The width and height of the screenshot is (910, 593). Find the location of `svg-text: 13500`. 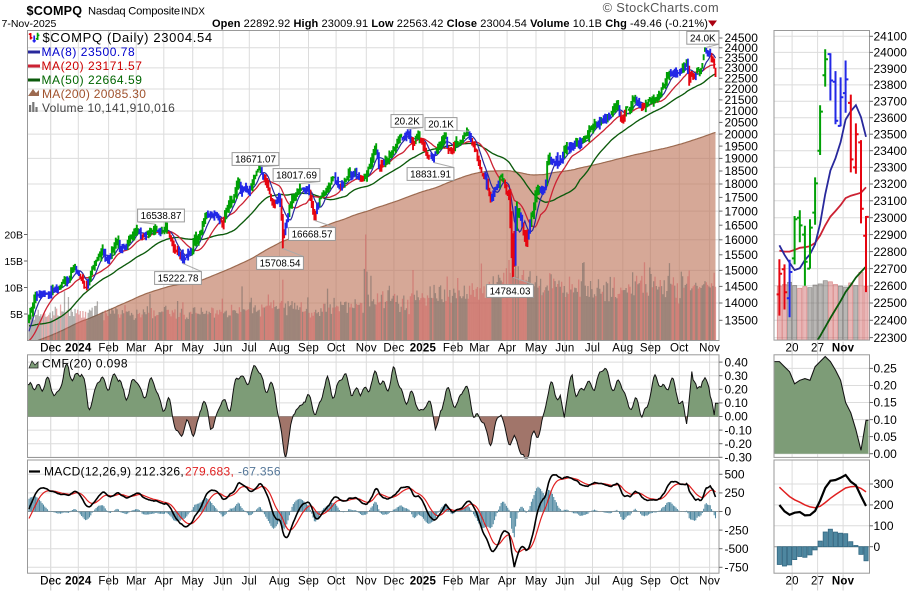

svg-text: 13500 is located at coordinates (742, 321).